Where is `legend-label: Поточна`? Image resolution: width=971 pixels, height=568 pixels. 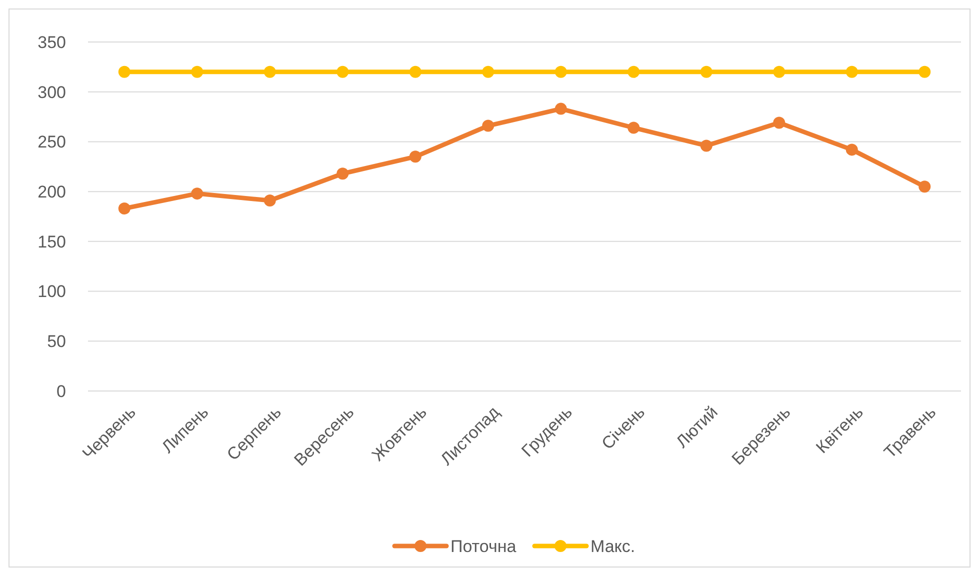 legend-label: Поточна is located at coordinates (483, 546).